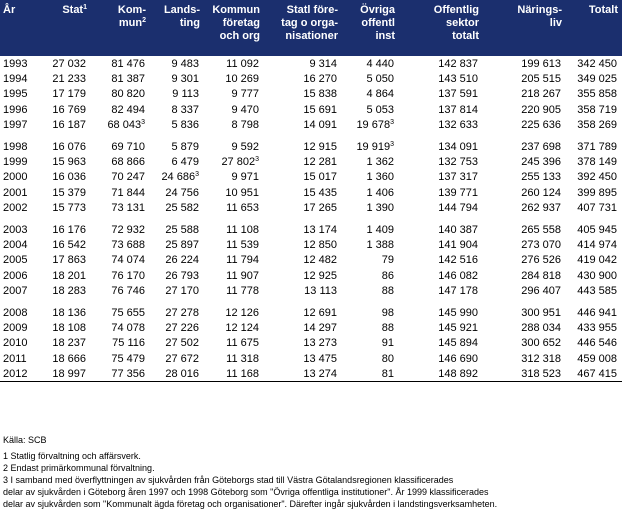  What do you see at coordinates (21, 177) in the screenshot?
I see `year-cell: 2000` at bounding box center [21, 177].